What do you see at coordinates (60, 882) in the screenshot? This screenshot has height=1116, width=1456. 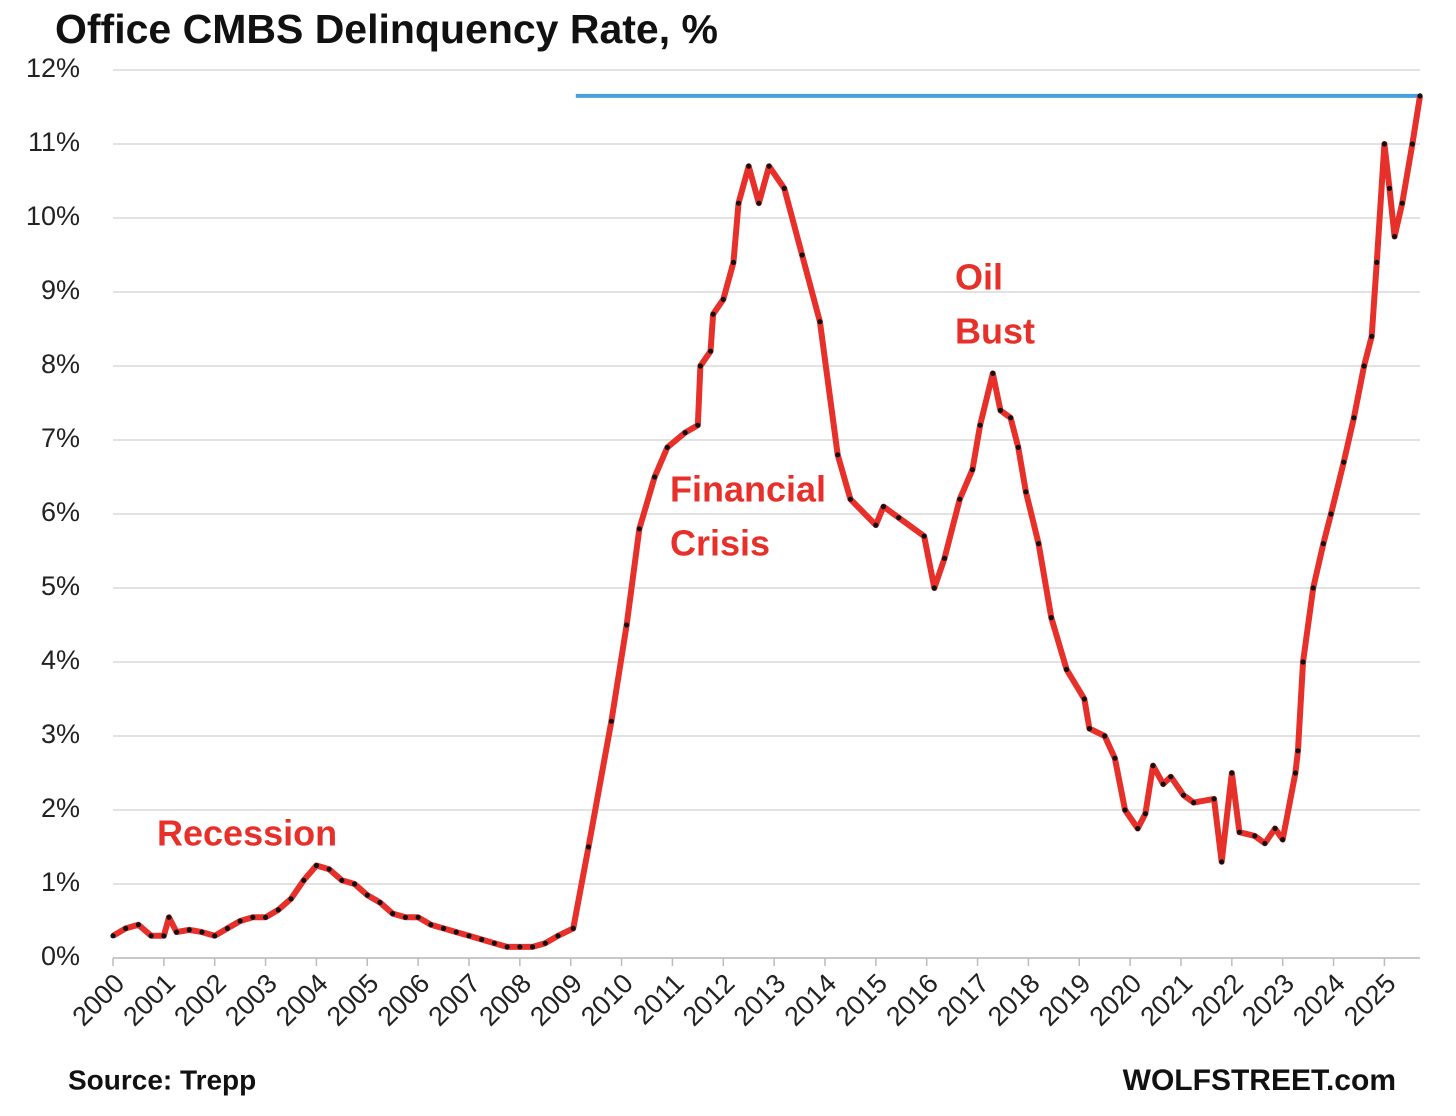 I see `y-tick-label: 1%` at bounding box center [60, 882].